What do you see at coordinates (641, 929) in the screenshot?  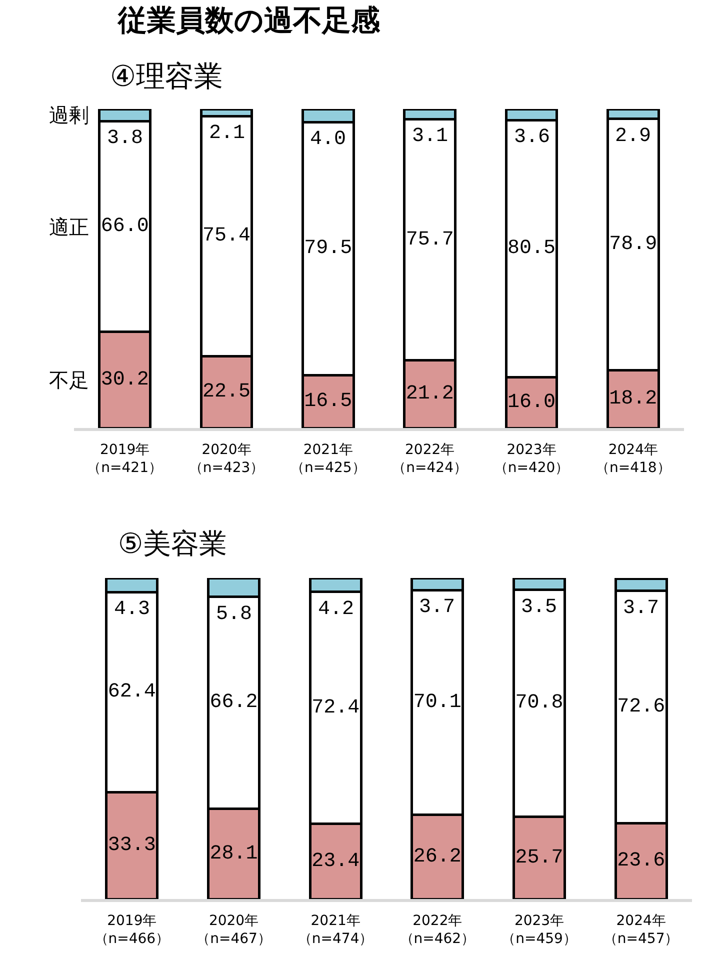 I see `x-tick-label: 2024年（n=457）` at bounding box center [641, 929].